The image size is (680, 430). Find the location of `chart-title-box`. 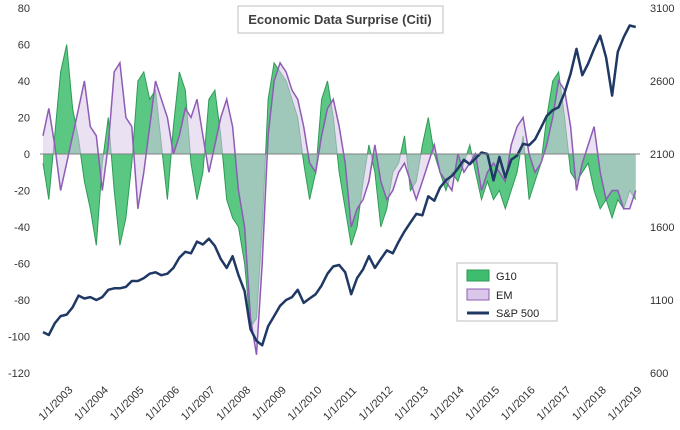

chart-title-box is located at coordinates (340, 19).